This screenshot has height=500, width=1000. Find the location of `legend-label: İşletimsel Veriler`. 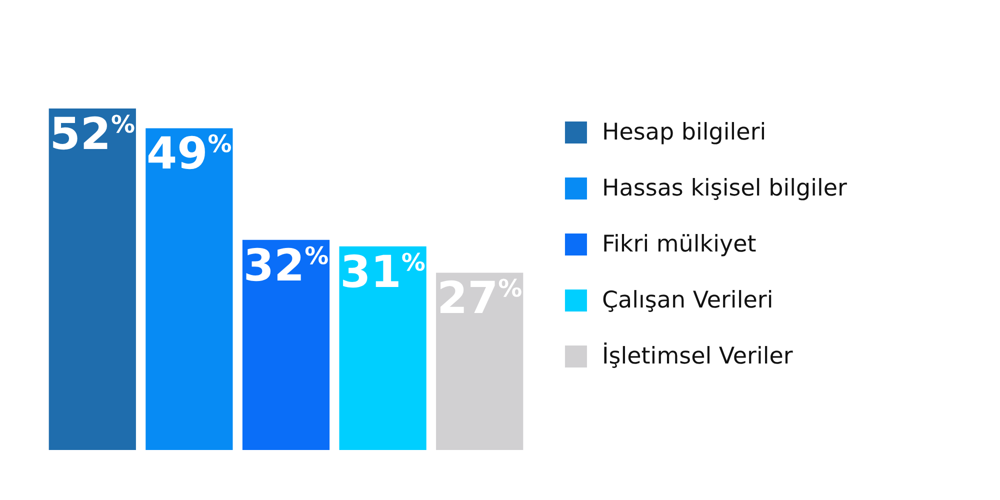

legend-label: İşletimsel Veriler is located at coordinates (698, 356).